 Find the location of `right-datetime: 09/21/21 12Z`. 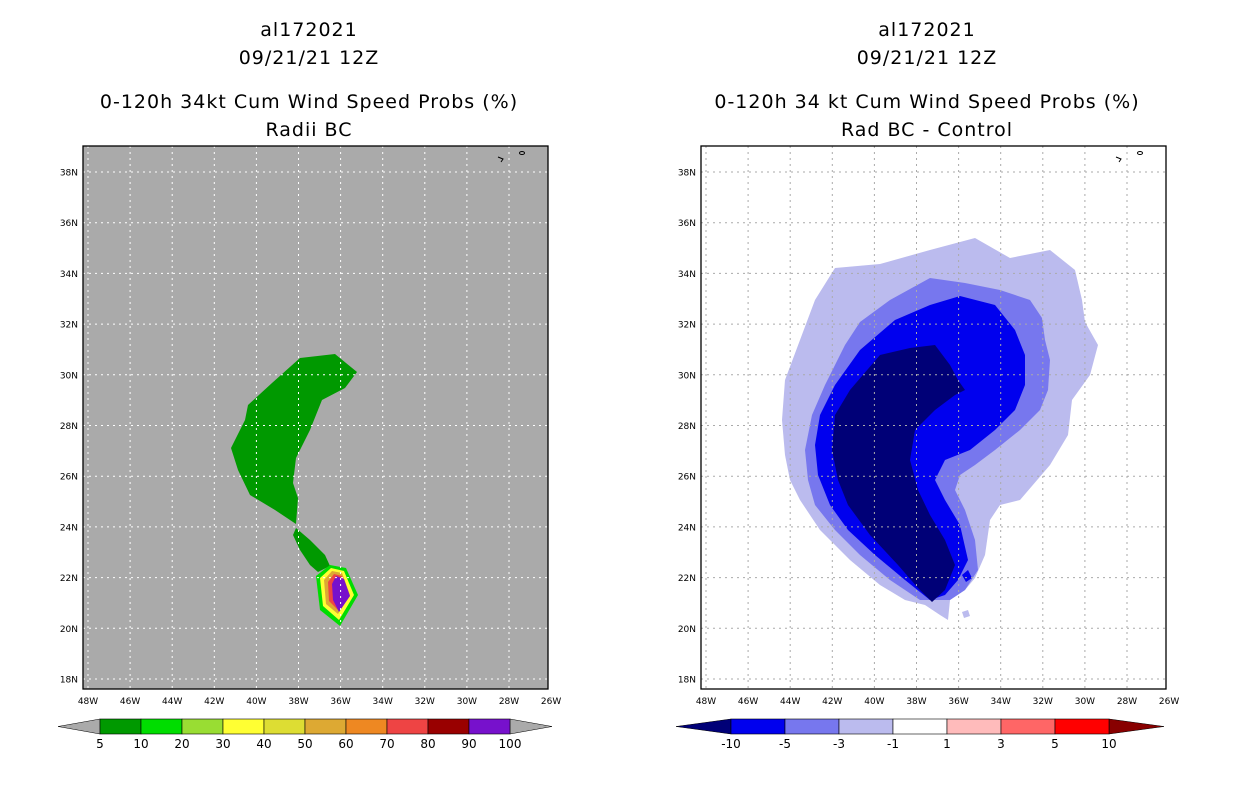

right-datetime: 09/21/21 12Z is located at coordinates (927, 58).